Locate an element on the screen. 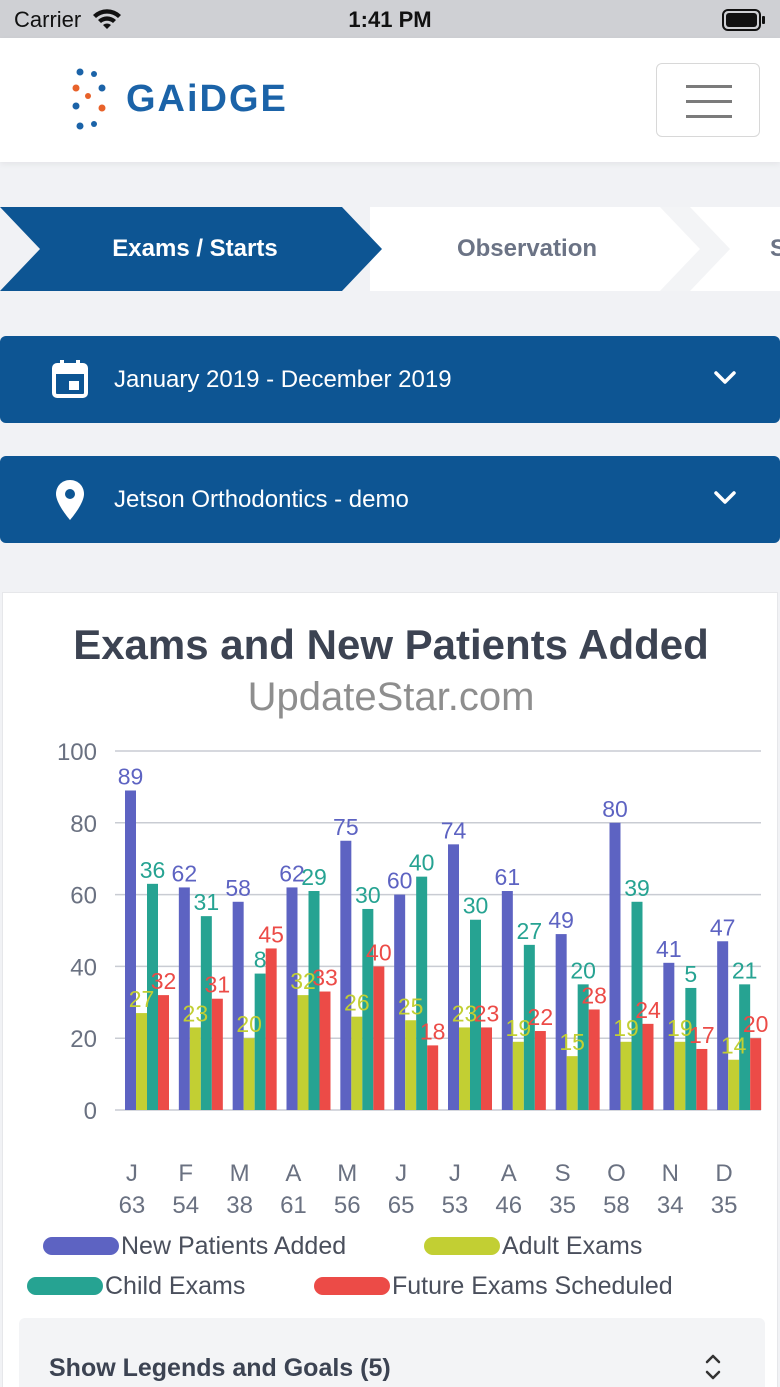  legend-label: Adult Exams is located at coordinates (572, 1245).